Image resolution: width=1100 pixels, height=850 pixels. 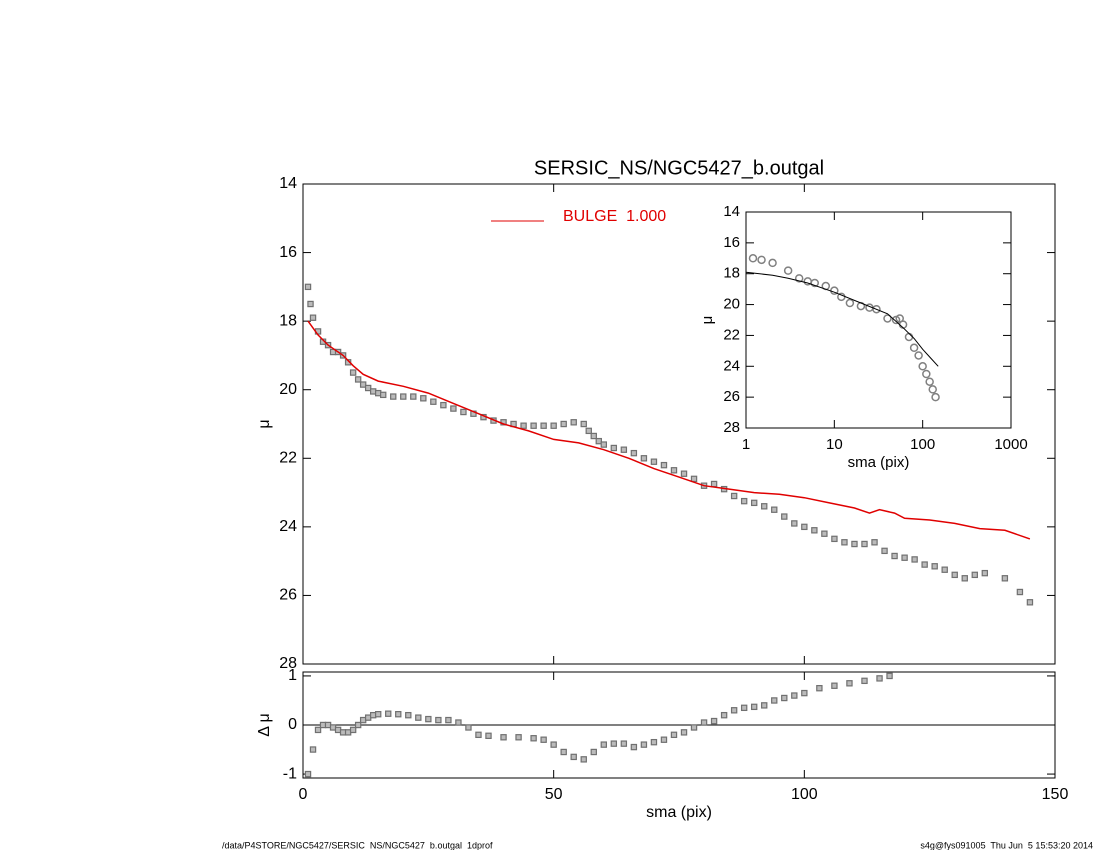 What do you see at coordinates (303, 794) in the screenshot?
I see `x-tick-label: 0` at bounding box center [303, 794].